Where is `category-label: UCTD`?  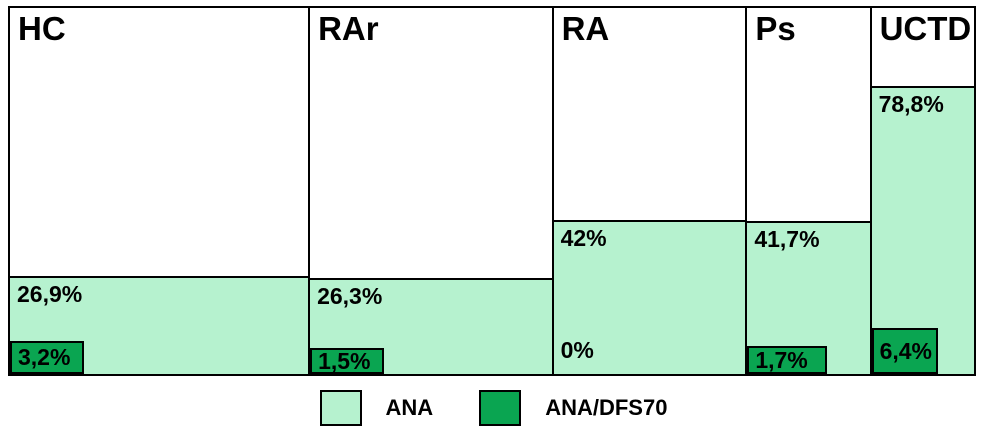 category-label: UCTD is located at coordinates (925, 28).